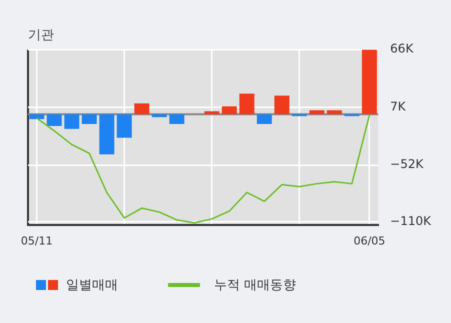 The image size is (451, 323). Describe the element at coordinates (370, 241) in the screenshot. I see `x-tick-label: 06/05` at that location.